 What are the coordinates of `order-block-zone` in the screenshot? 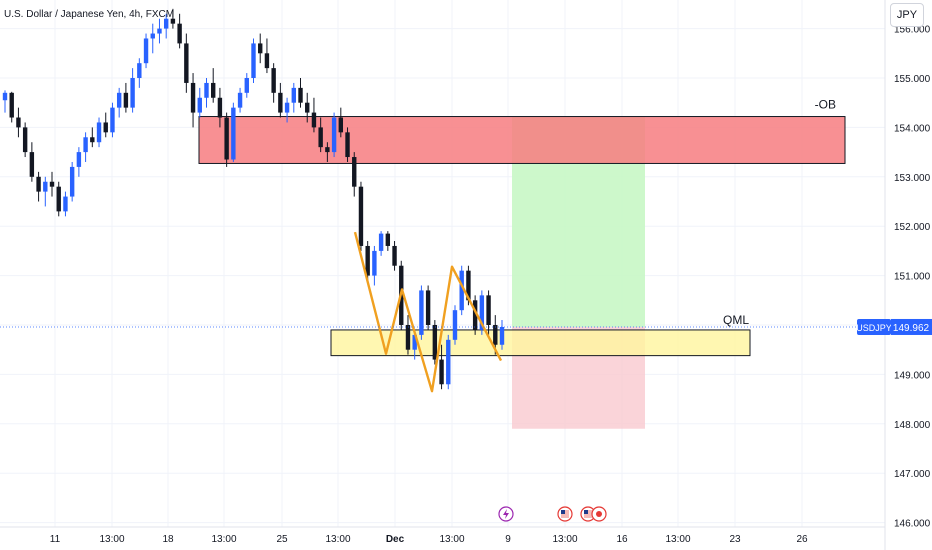 It's located at (522, 140).